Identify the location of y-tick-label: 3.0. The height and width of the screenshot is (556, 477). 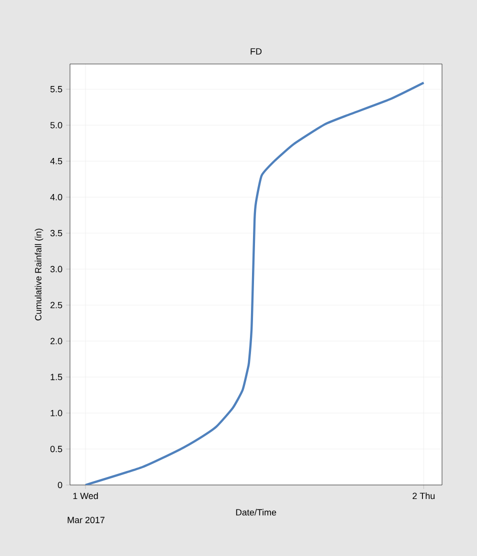
(56, 269).